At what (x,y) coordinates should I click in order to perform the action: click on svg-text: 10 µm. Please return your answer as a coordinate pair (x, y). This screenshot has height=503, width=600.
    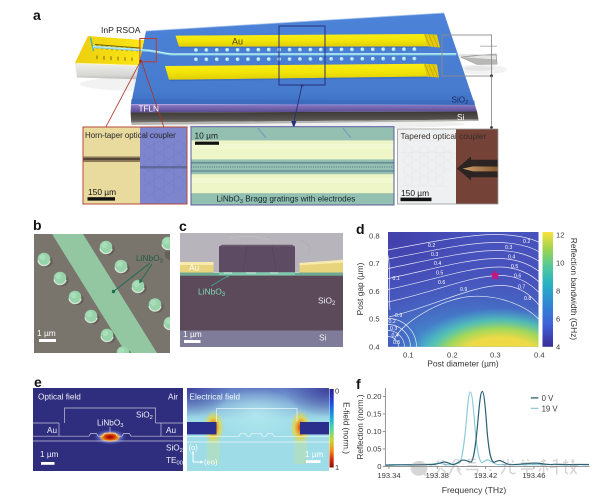
    Looking at the image, I should click on (206, 136).